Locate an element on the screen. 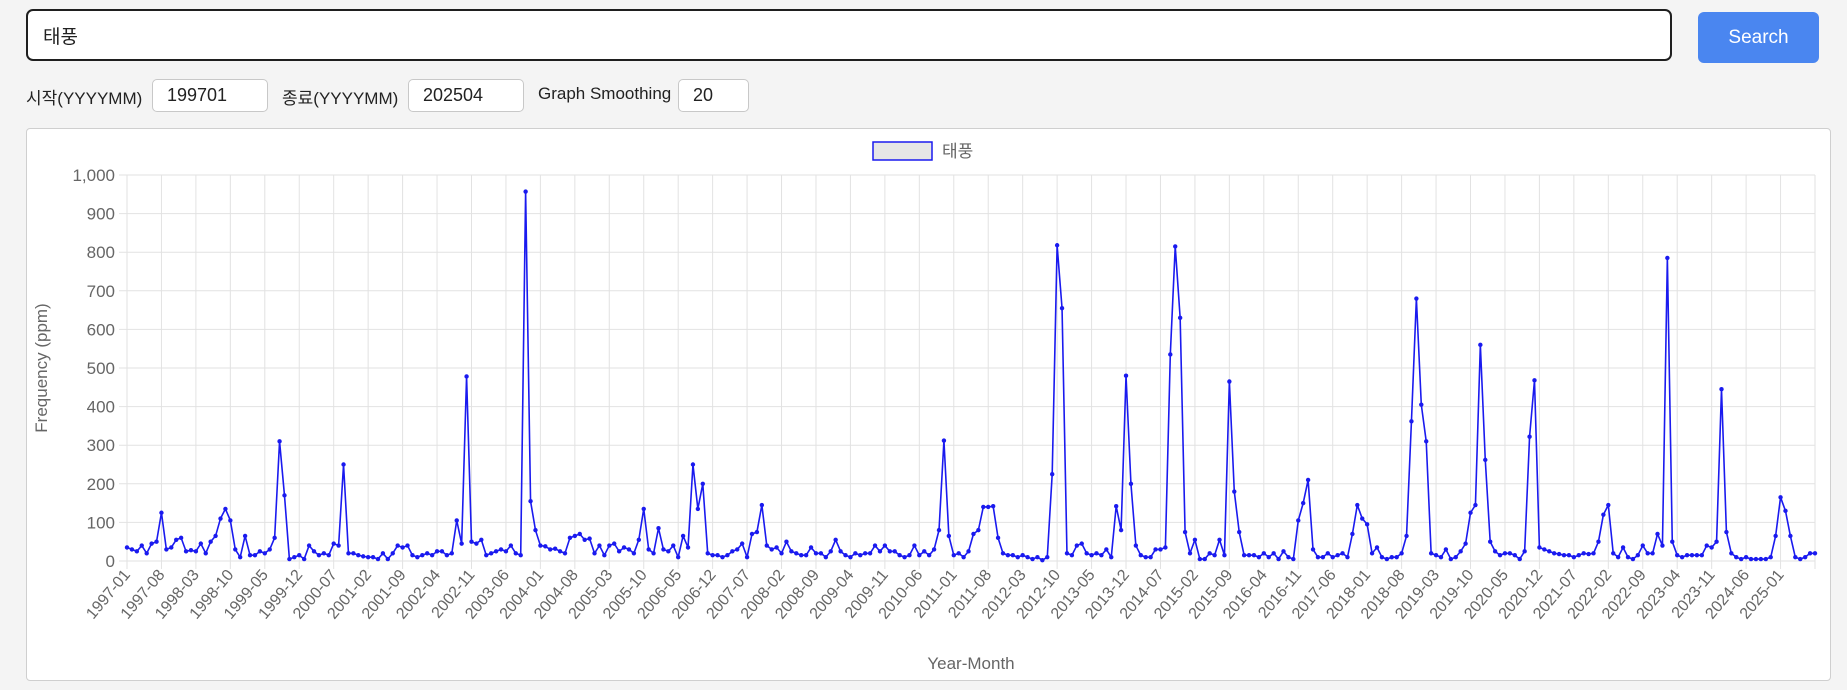  y-tick-label: 200 is located at coordinates (101, 484).